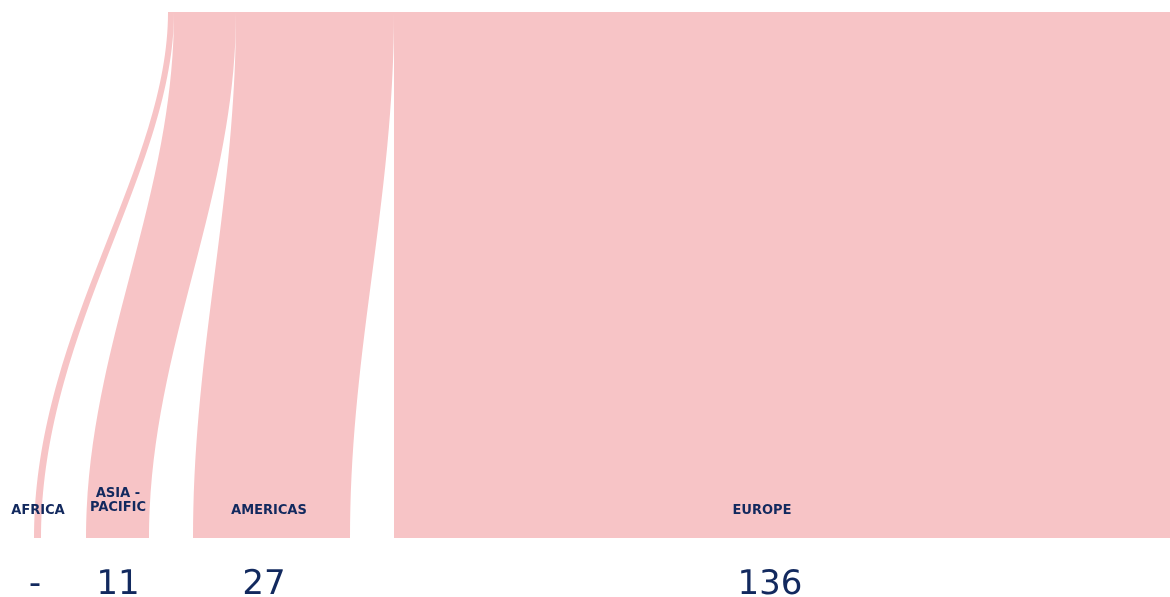 The image size is (1170, 597). What do you see at coordinates (263, 580) in the screenshot?
I see `region-value-americas: 27` at bounding box center [263, 580].